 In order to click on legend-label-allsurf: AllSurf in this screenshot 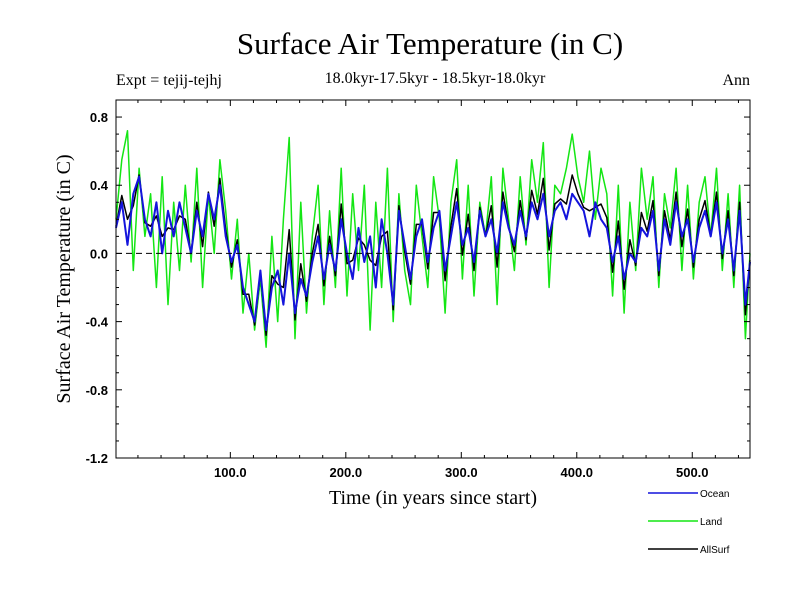, I will do `click(715, 550)`.